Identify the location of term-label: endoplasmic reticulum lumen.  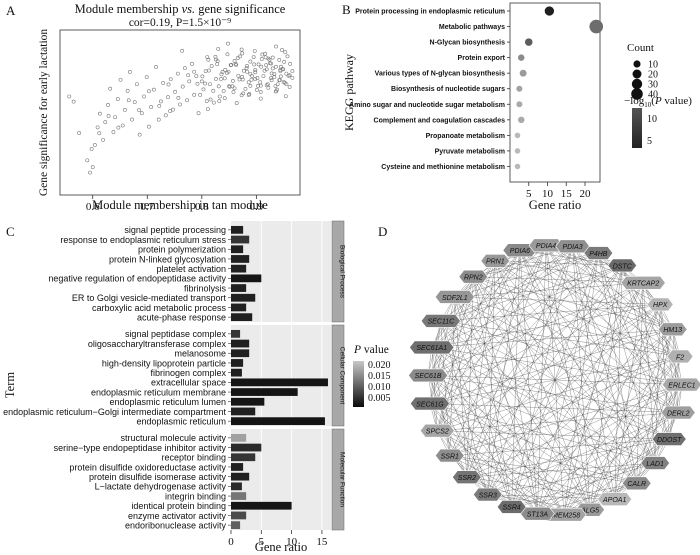
(167, 402).